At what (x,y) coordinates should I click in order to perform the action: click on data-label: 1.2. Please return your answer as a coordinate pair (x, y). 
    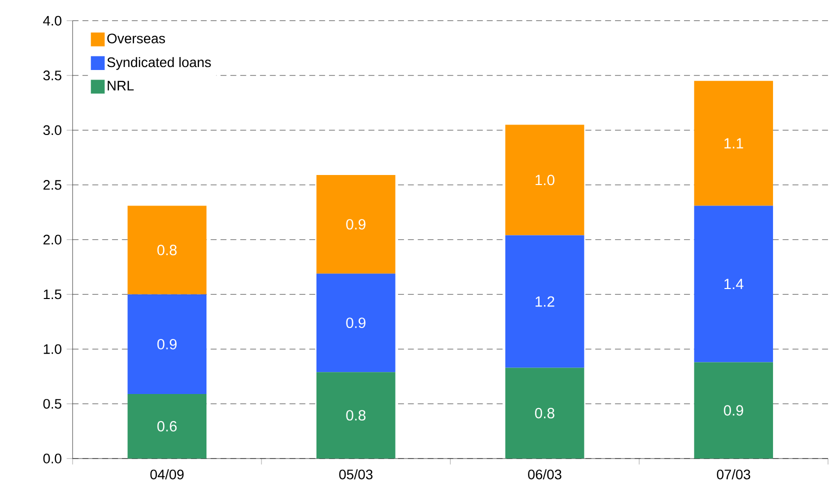
    Looking at the image, I should click on (545, 301).